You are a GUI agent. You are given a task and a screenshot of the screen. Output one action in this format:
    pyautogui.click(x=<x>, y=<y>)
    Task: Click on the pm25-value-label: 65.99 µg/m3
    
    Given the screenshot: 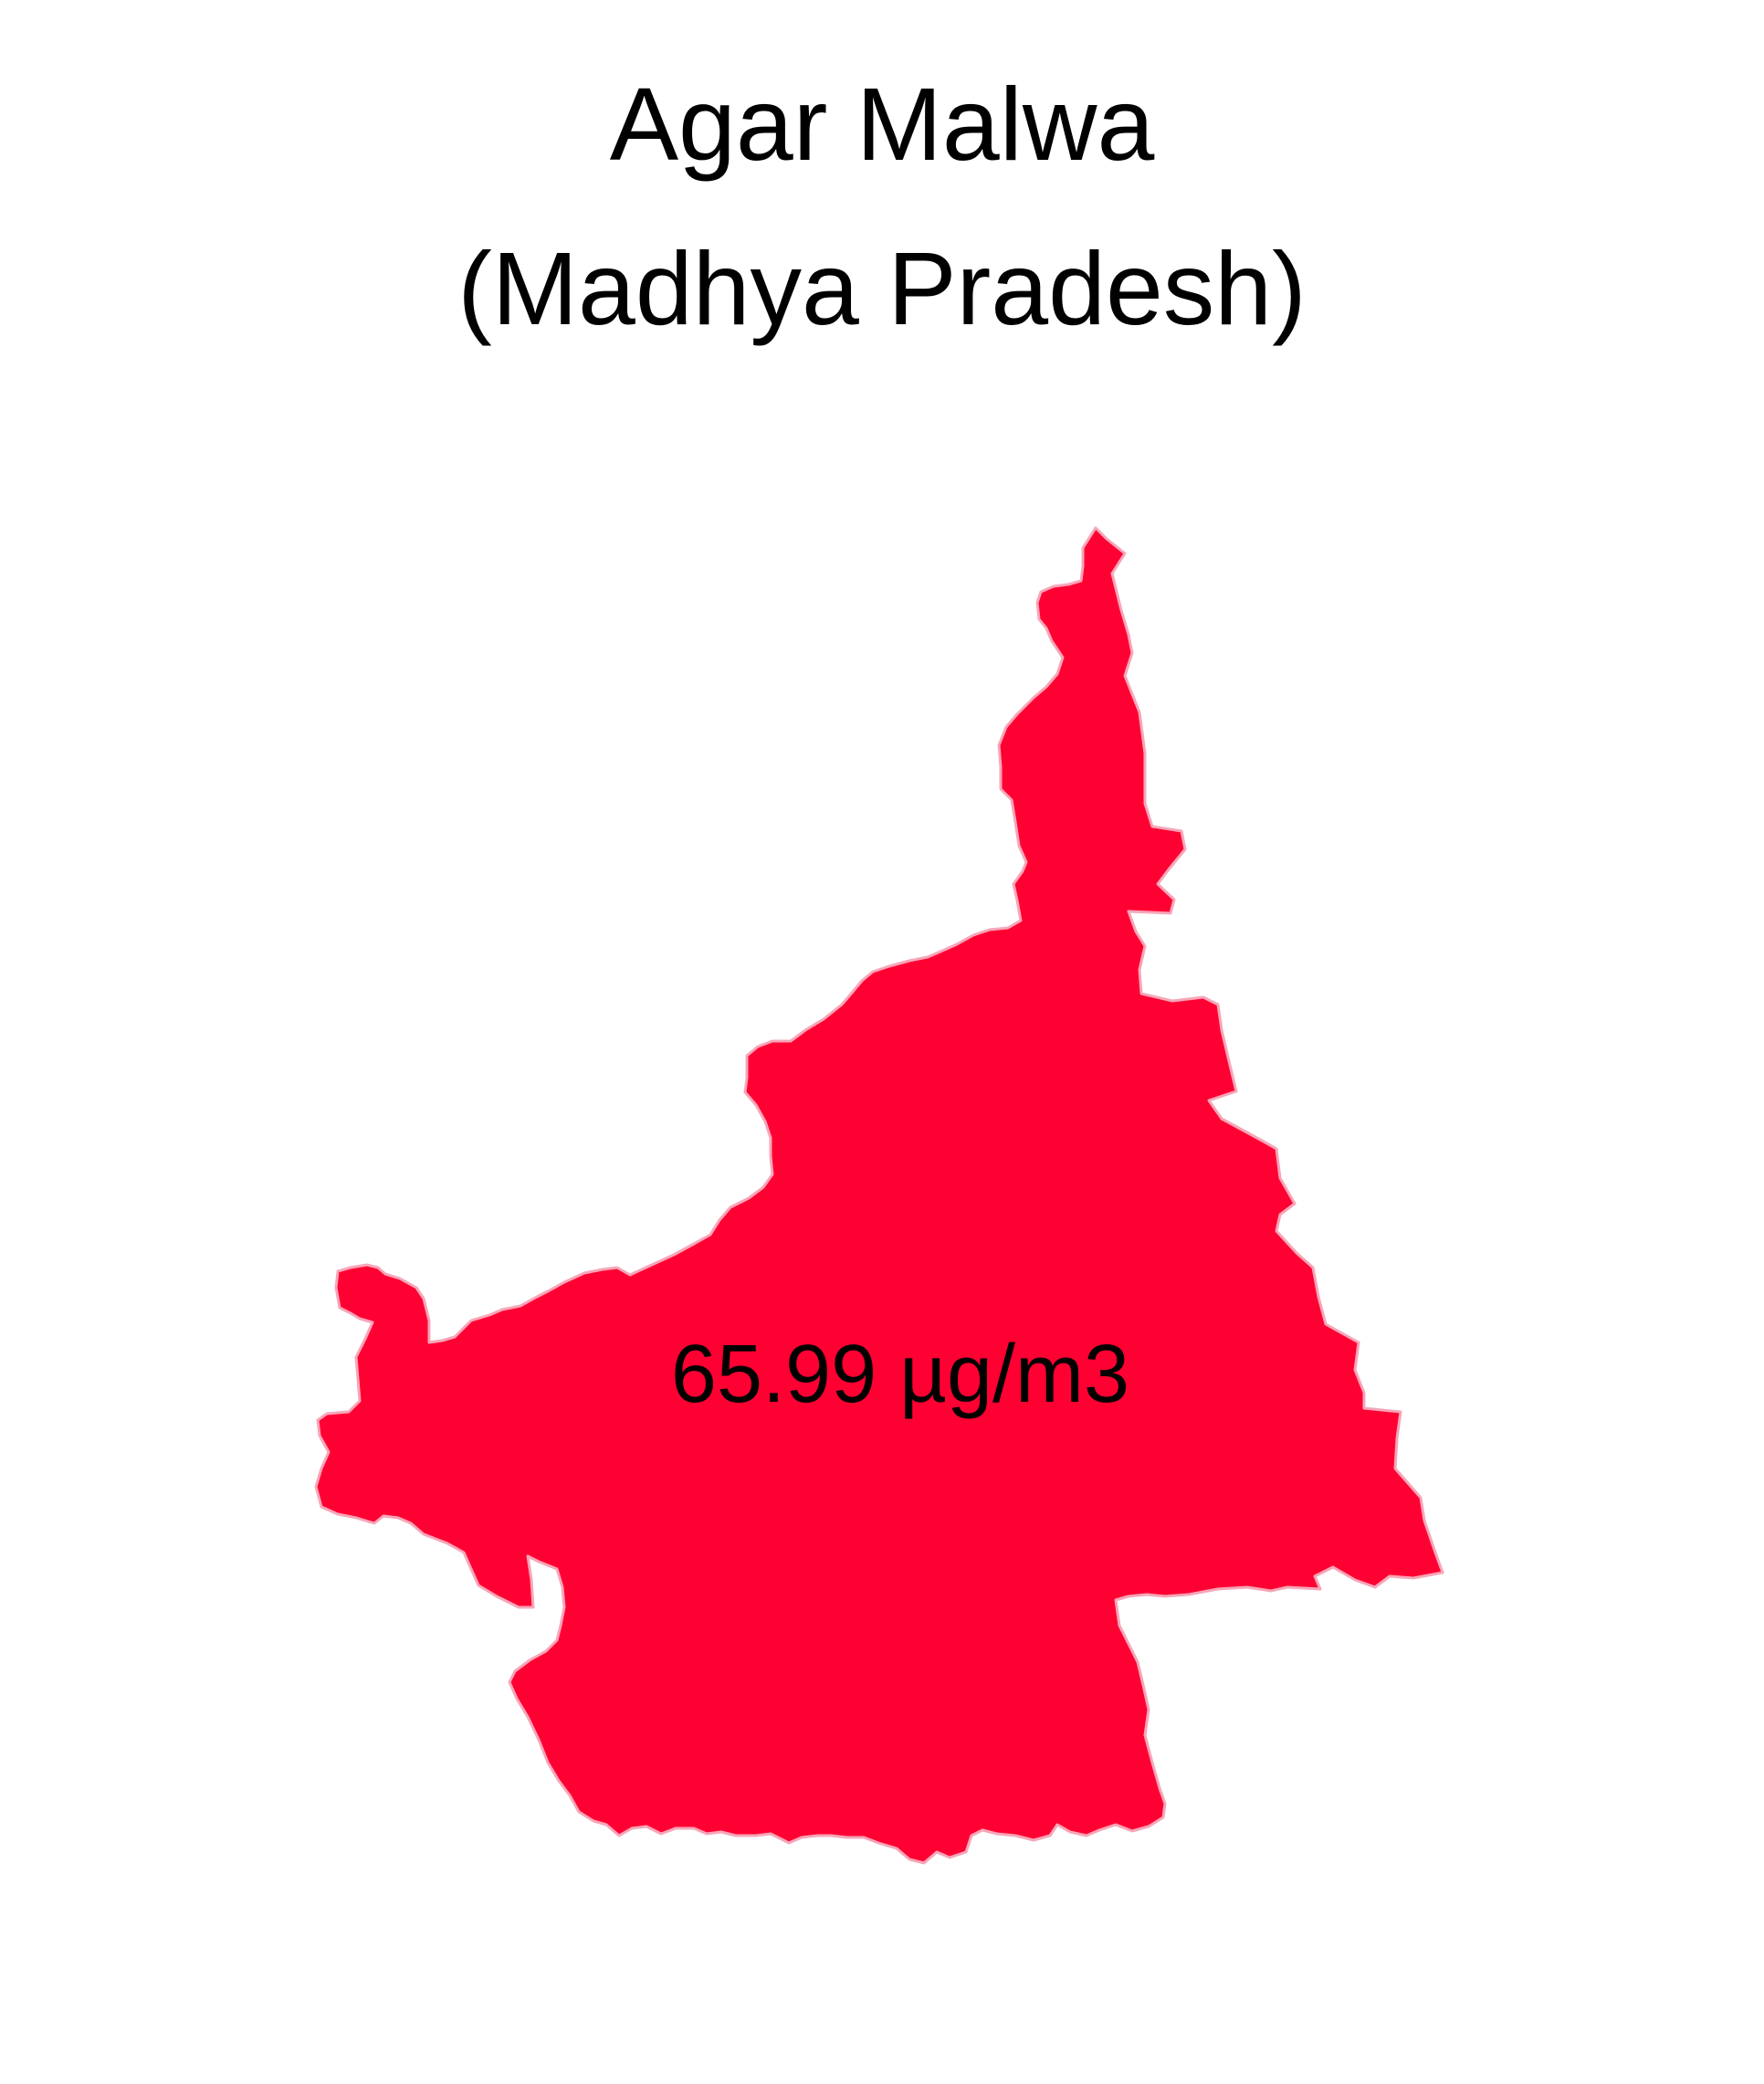 What is the action you would take?
    pyautogui.click(x=900, y=1375)
    